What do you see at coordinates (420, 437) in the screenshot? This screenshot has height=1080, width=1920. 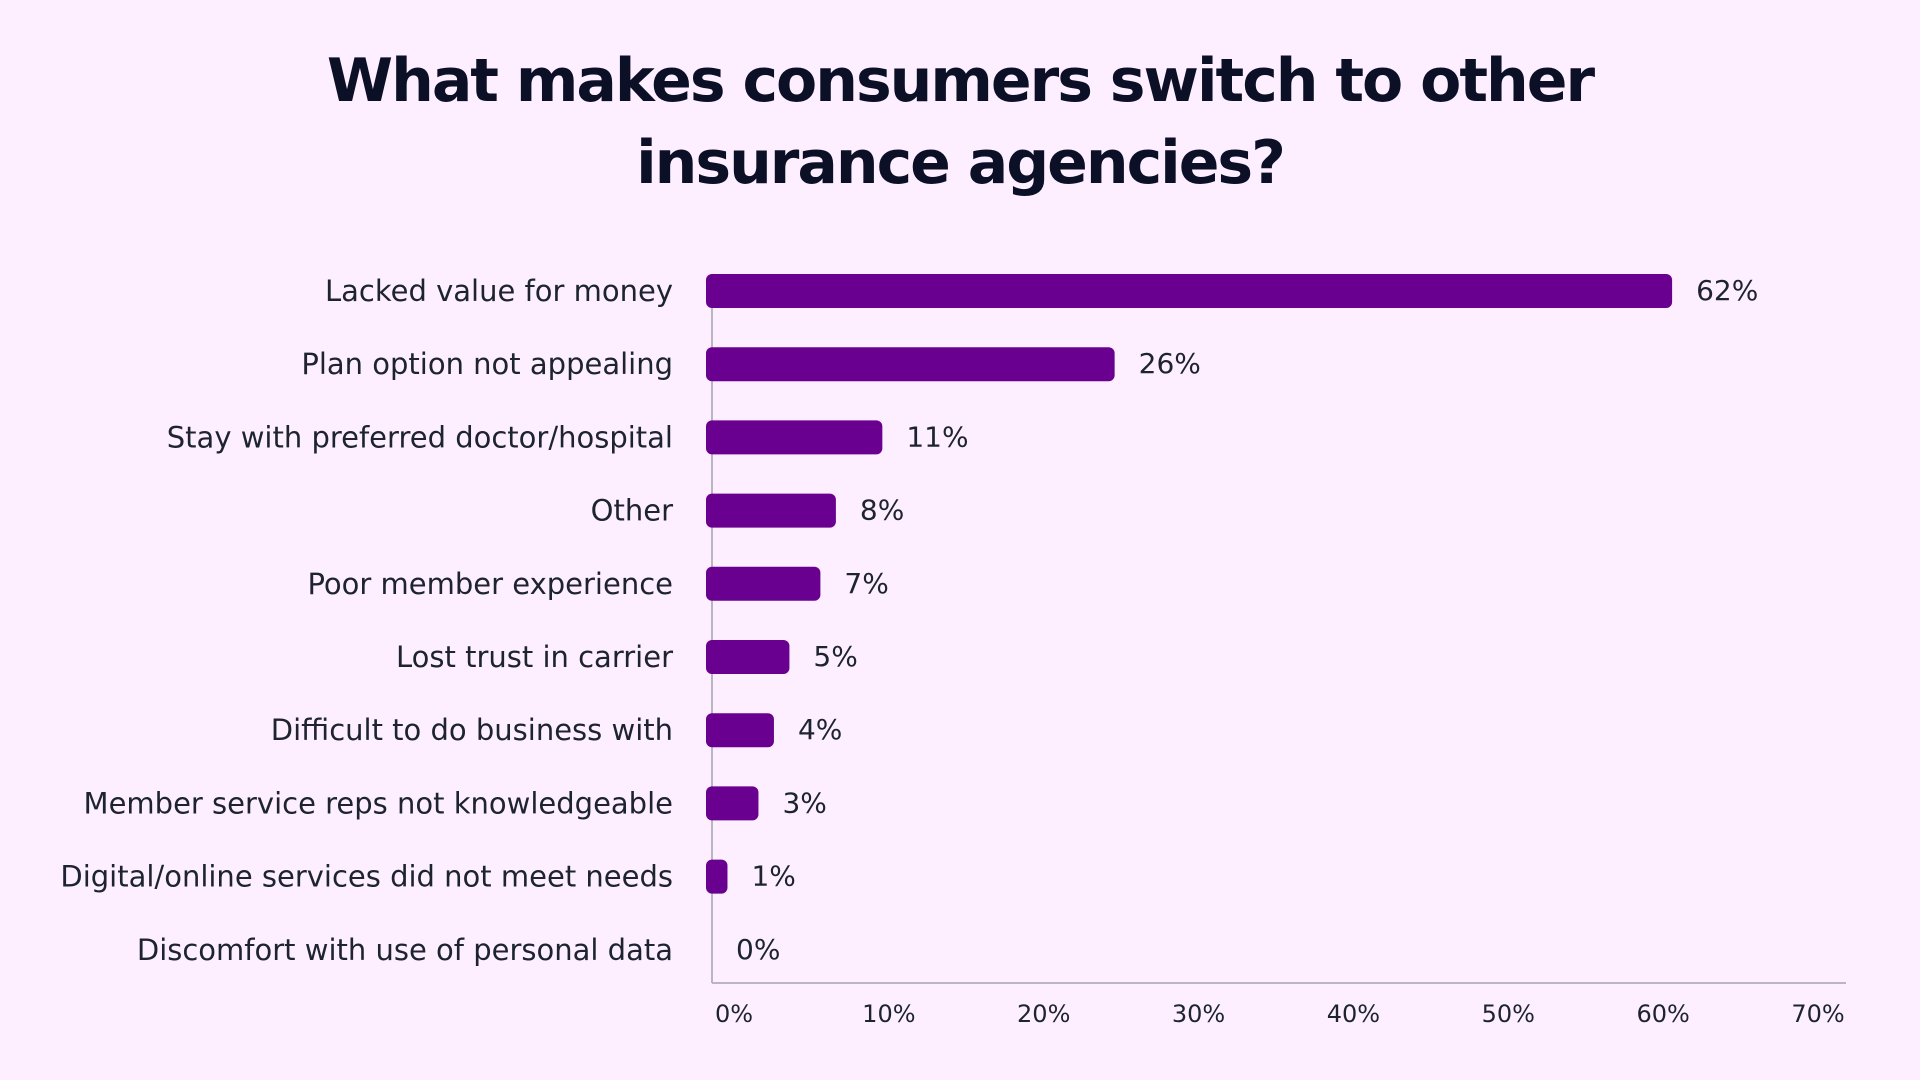 I see `category-label-2: Stay with preferred doctor/hospital` at bounding box center [420, 437].